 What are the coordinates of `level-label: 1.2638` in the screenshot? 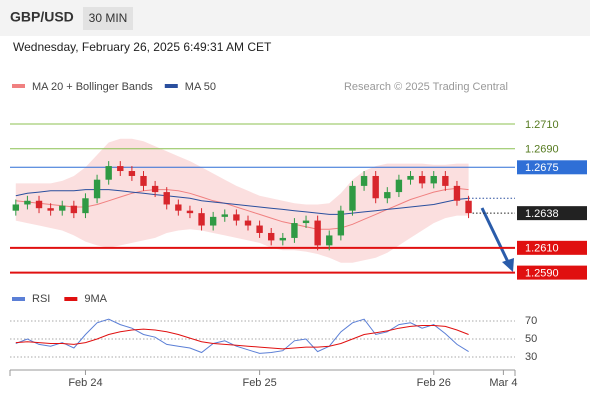 It's located at (542, 214).